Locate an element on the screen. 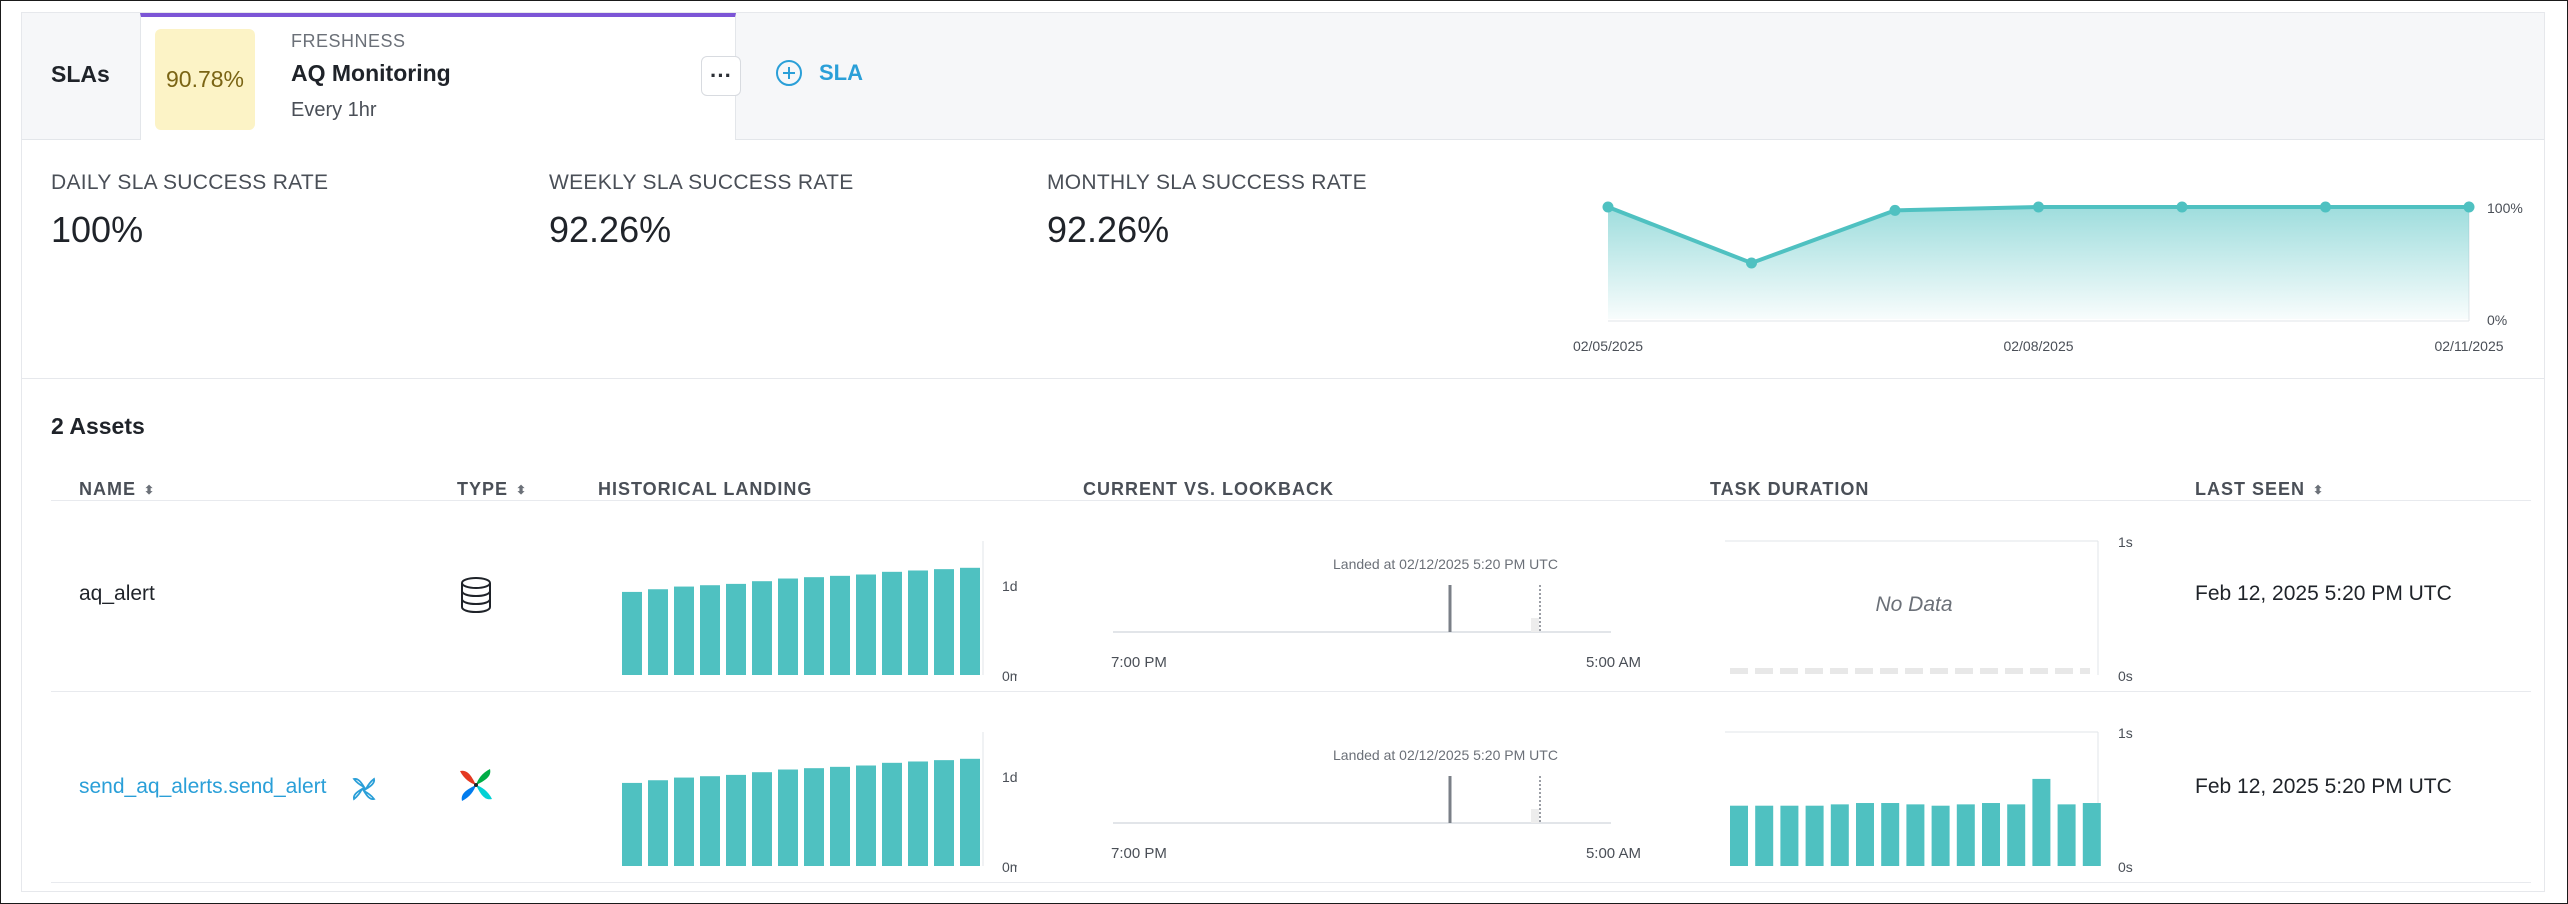 The image size is (2568, 904). y-tick-label: 0% is located at coordinates (2497, 320).